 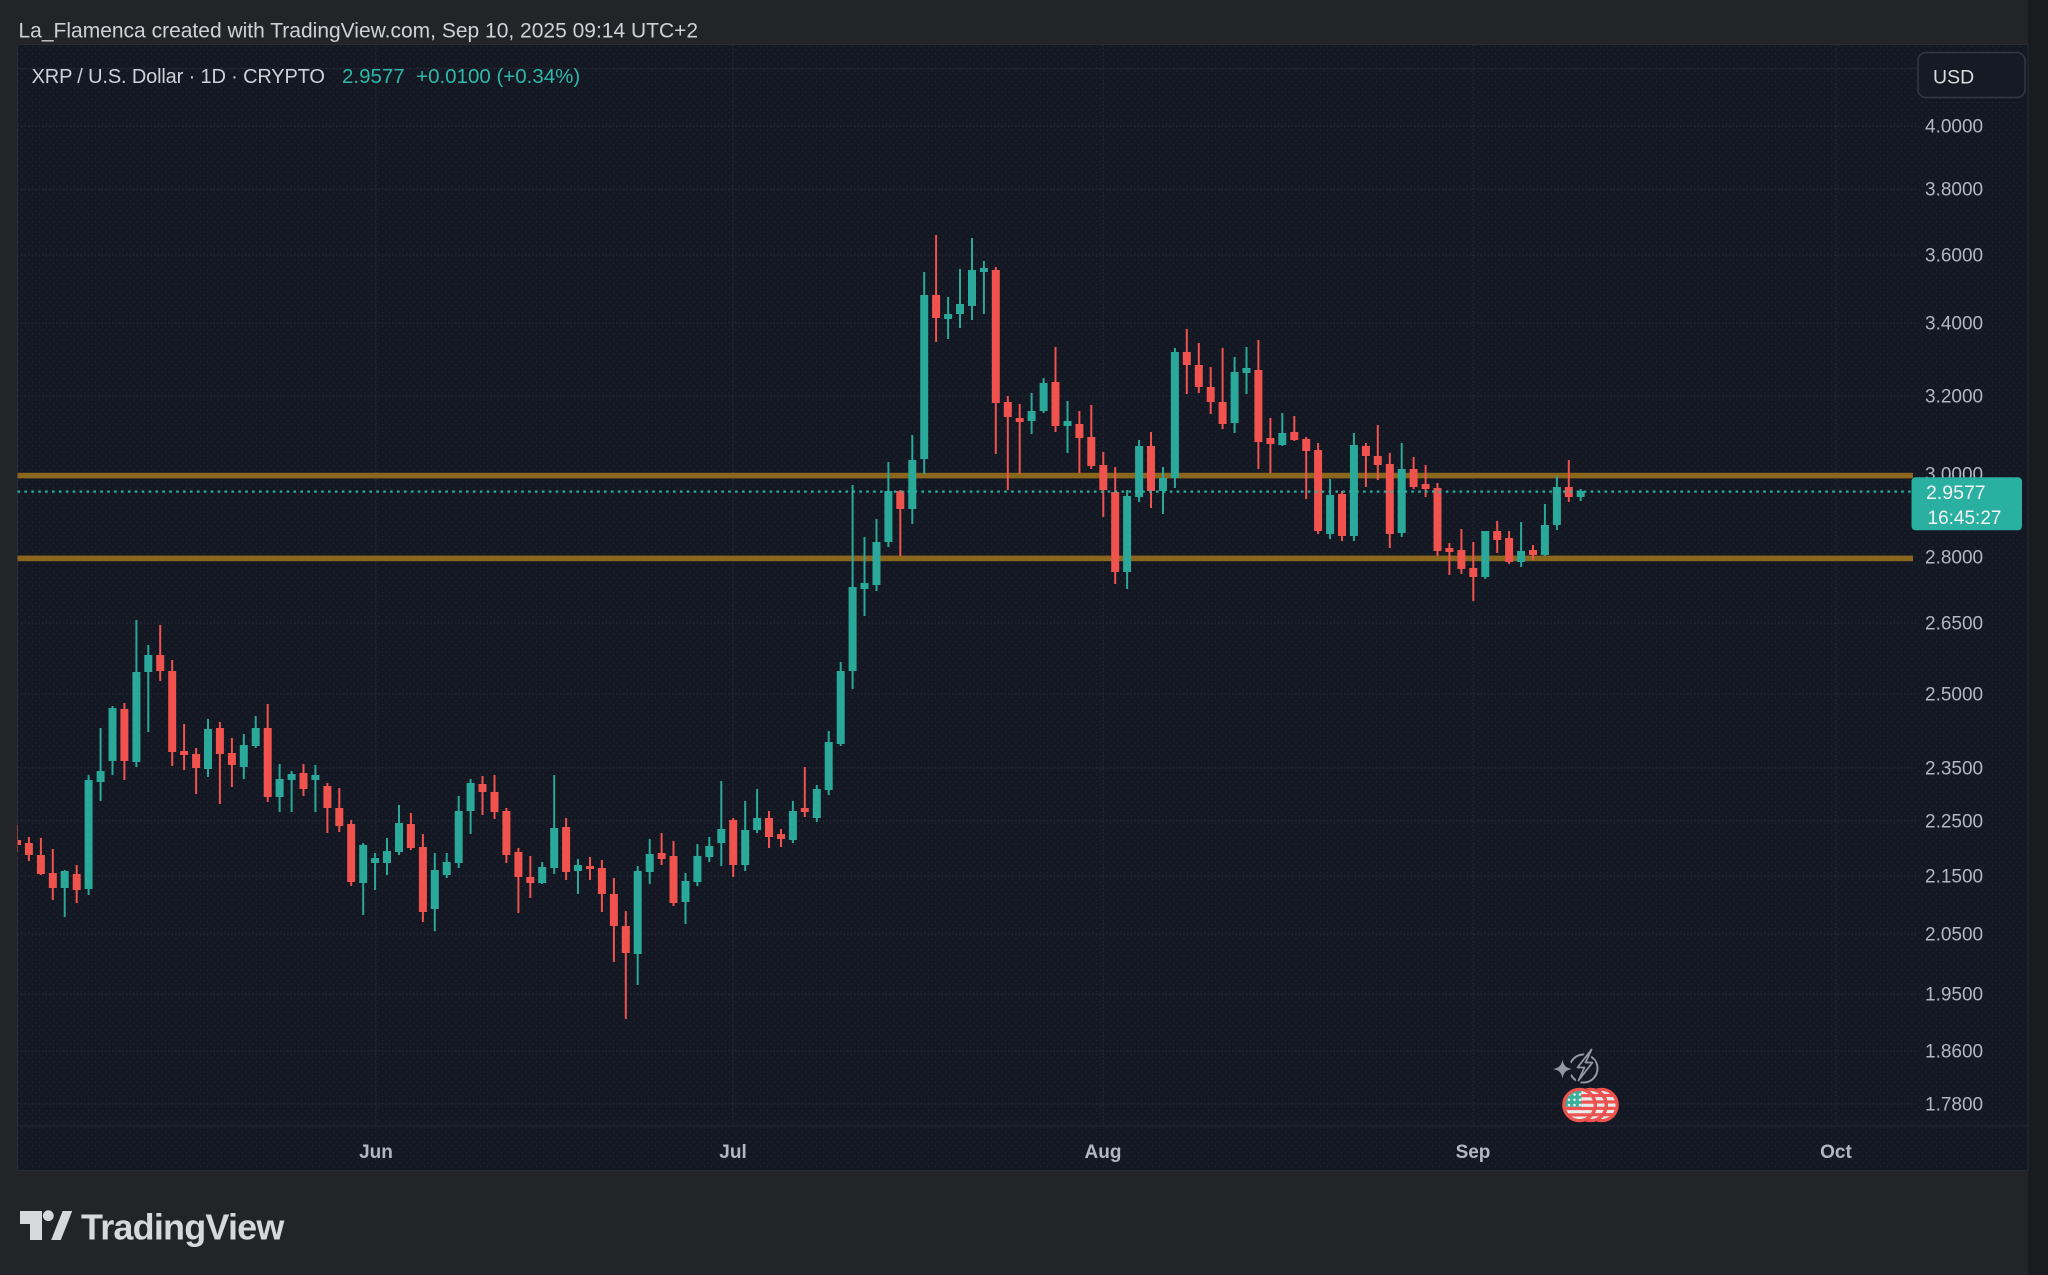 I want to click on svg-text: 2.3500, so click(x=1954, y=769).